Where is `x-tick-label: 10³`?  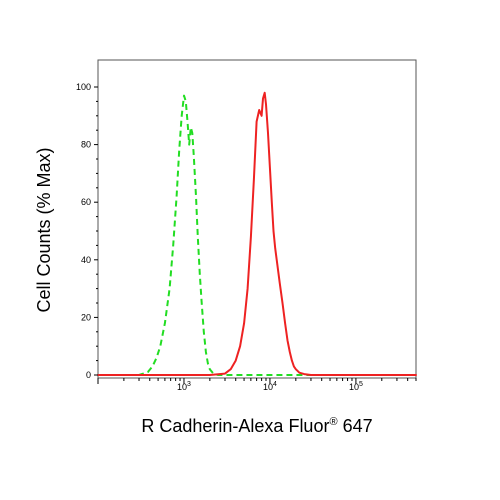 x-tick-label: 10³ is located at coordinates (184, 386).